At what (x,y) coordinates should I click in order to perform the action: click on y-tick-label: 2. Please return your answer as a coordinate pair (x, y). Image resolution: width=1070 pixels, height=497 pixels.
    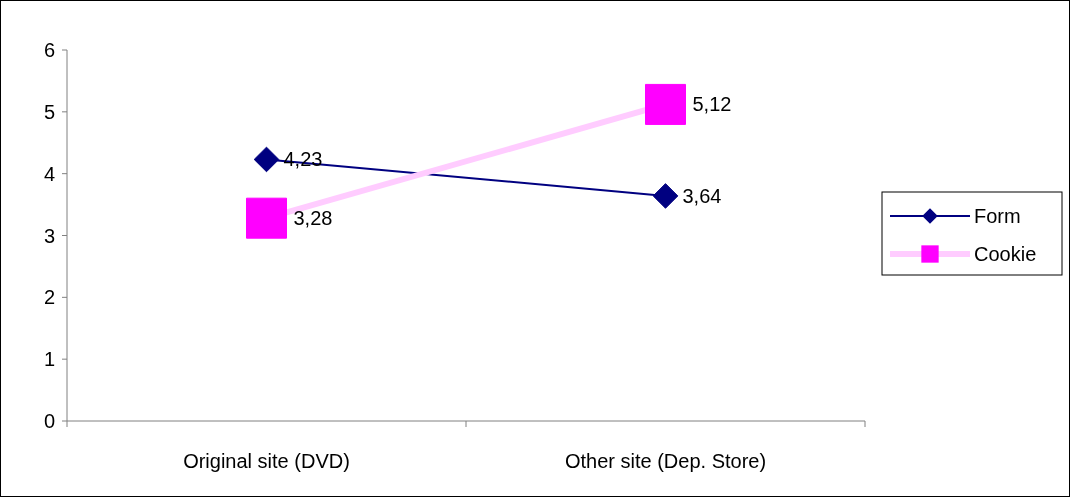
    Looking at the image, I should click on (49, 297).